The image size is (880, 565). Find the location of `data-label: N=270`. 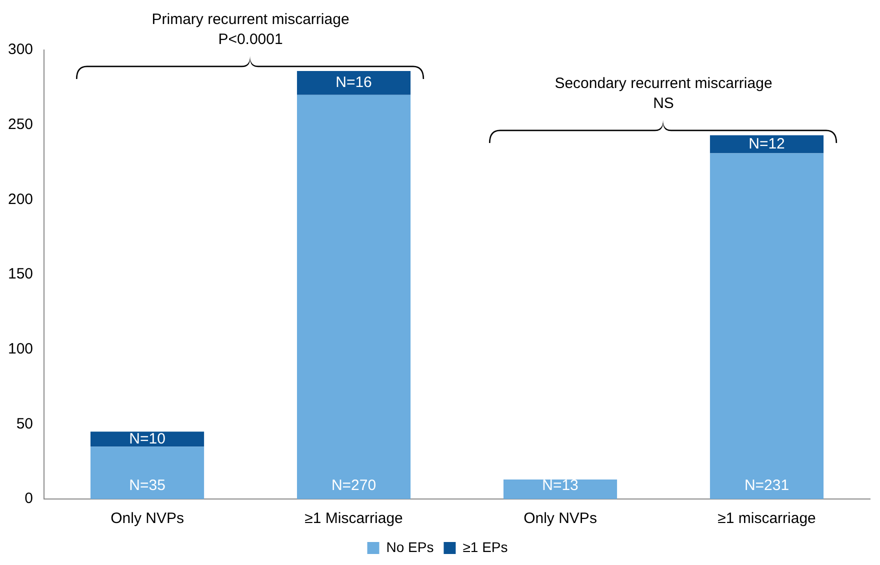

data-label: N=270 is located at coordinates (353, 485).